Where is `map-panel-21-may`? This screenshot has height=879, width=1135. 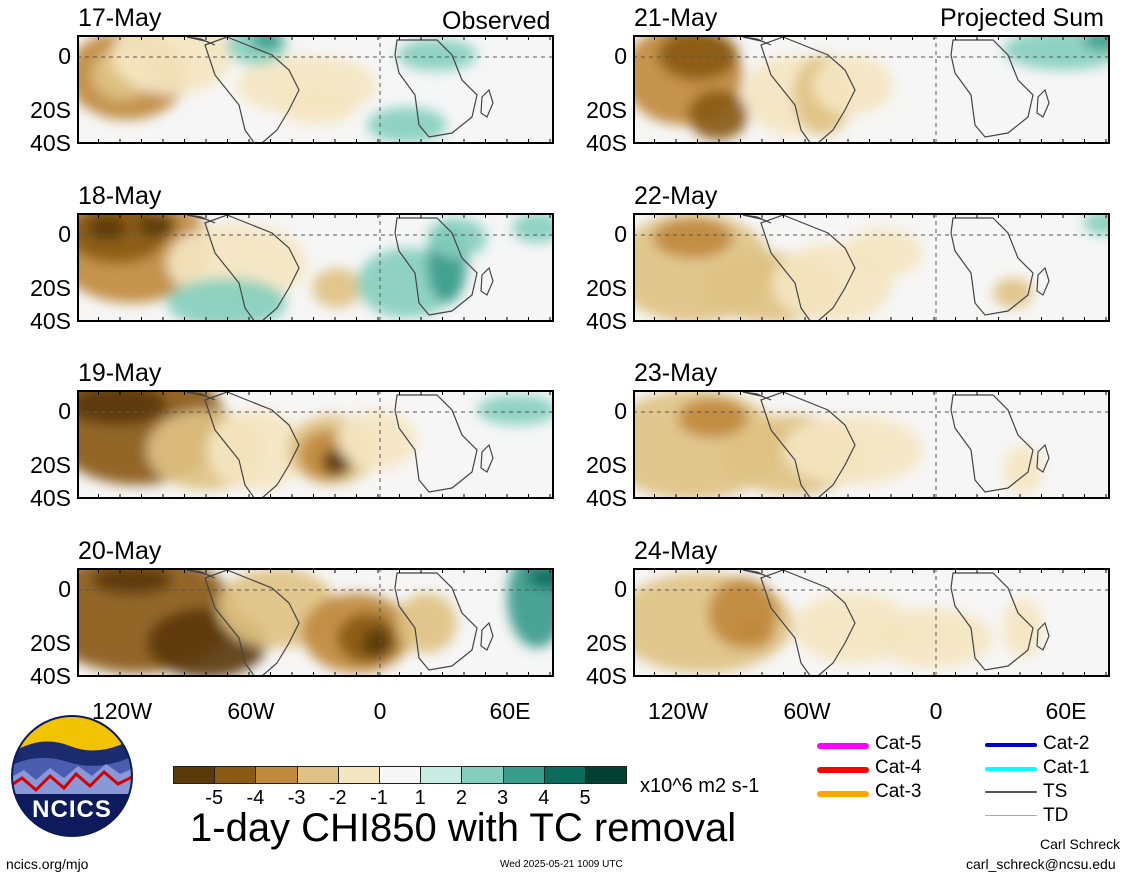
map-panel-21-may is located at coordinates (871, 89).